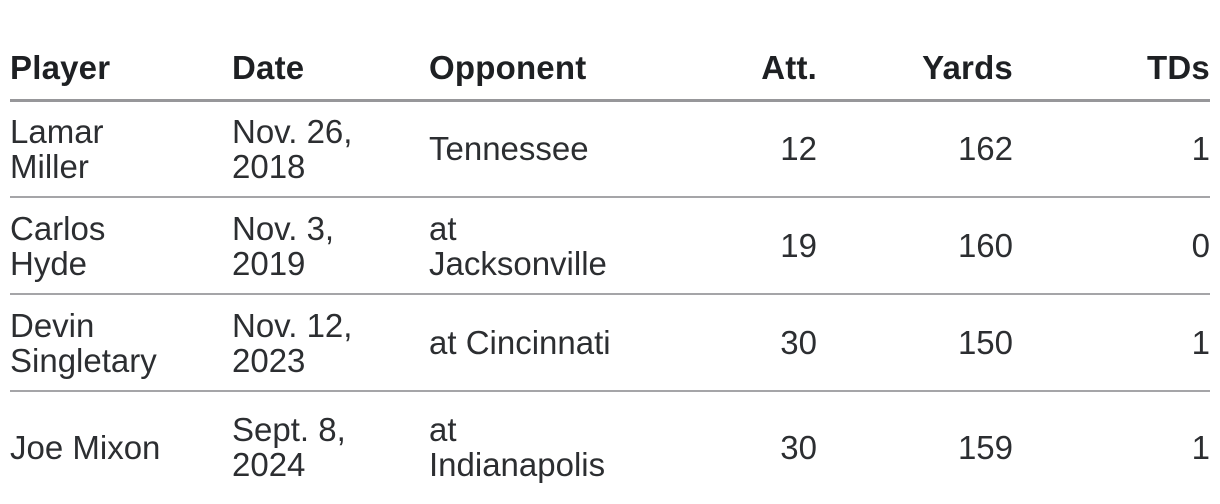 The width and height of the screenshot is (1220, 504). I want to click on cell-att: 19, so click(798, 245).